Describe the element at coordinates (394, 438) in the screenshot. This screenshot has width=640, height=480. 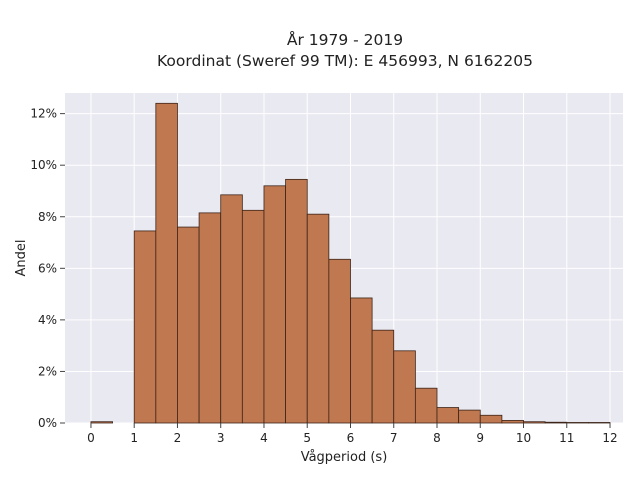
I see `x-tick-label: 7` at that location.